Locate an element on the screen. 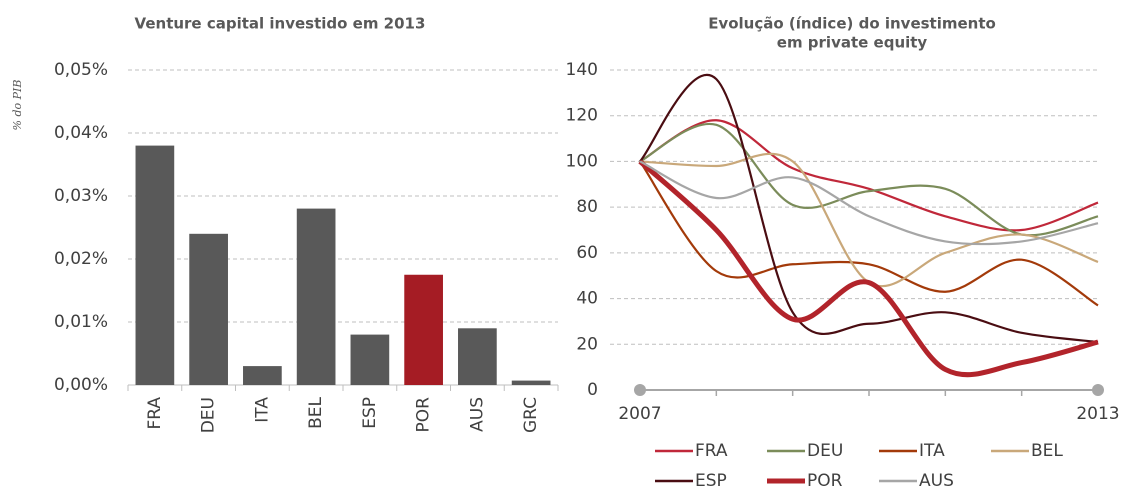 The height and width of the screenshot is (493, 1128). x-tick-label: 2013 is located at coordinates (1097, 414).